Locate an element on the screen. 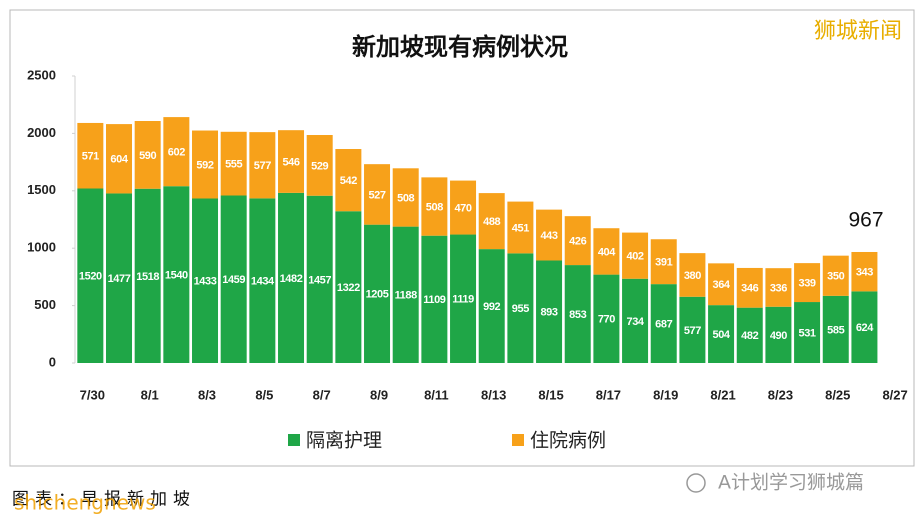 The width and height of the screenshot is (924, 522). value-label: 1457 is located at coordinates (319, 280).